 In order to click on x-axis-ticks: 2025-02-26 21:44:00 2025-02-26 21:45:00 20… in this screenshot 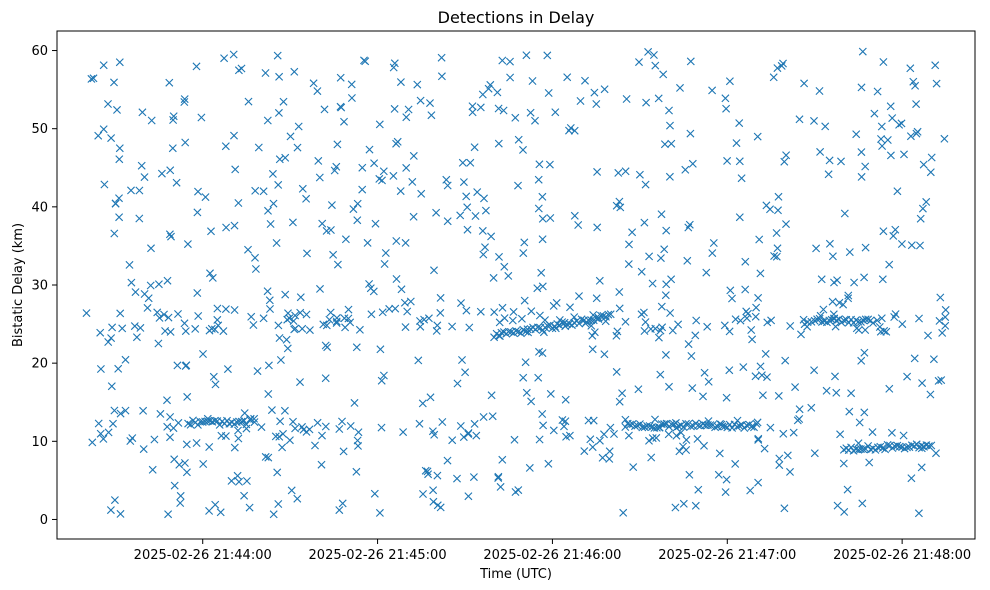, I will do `click(552, 551)`.